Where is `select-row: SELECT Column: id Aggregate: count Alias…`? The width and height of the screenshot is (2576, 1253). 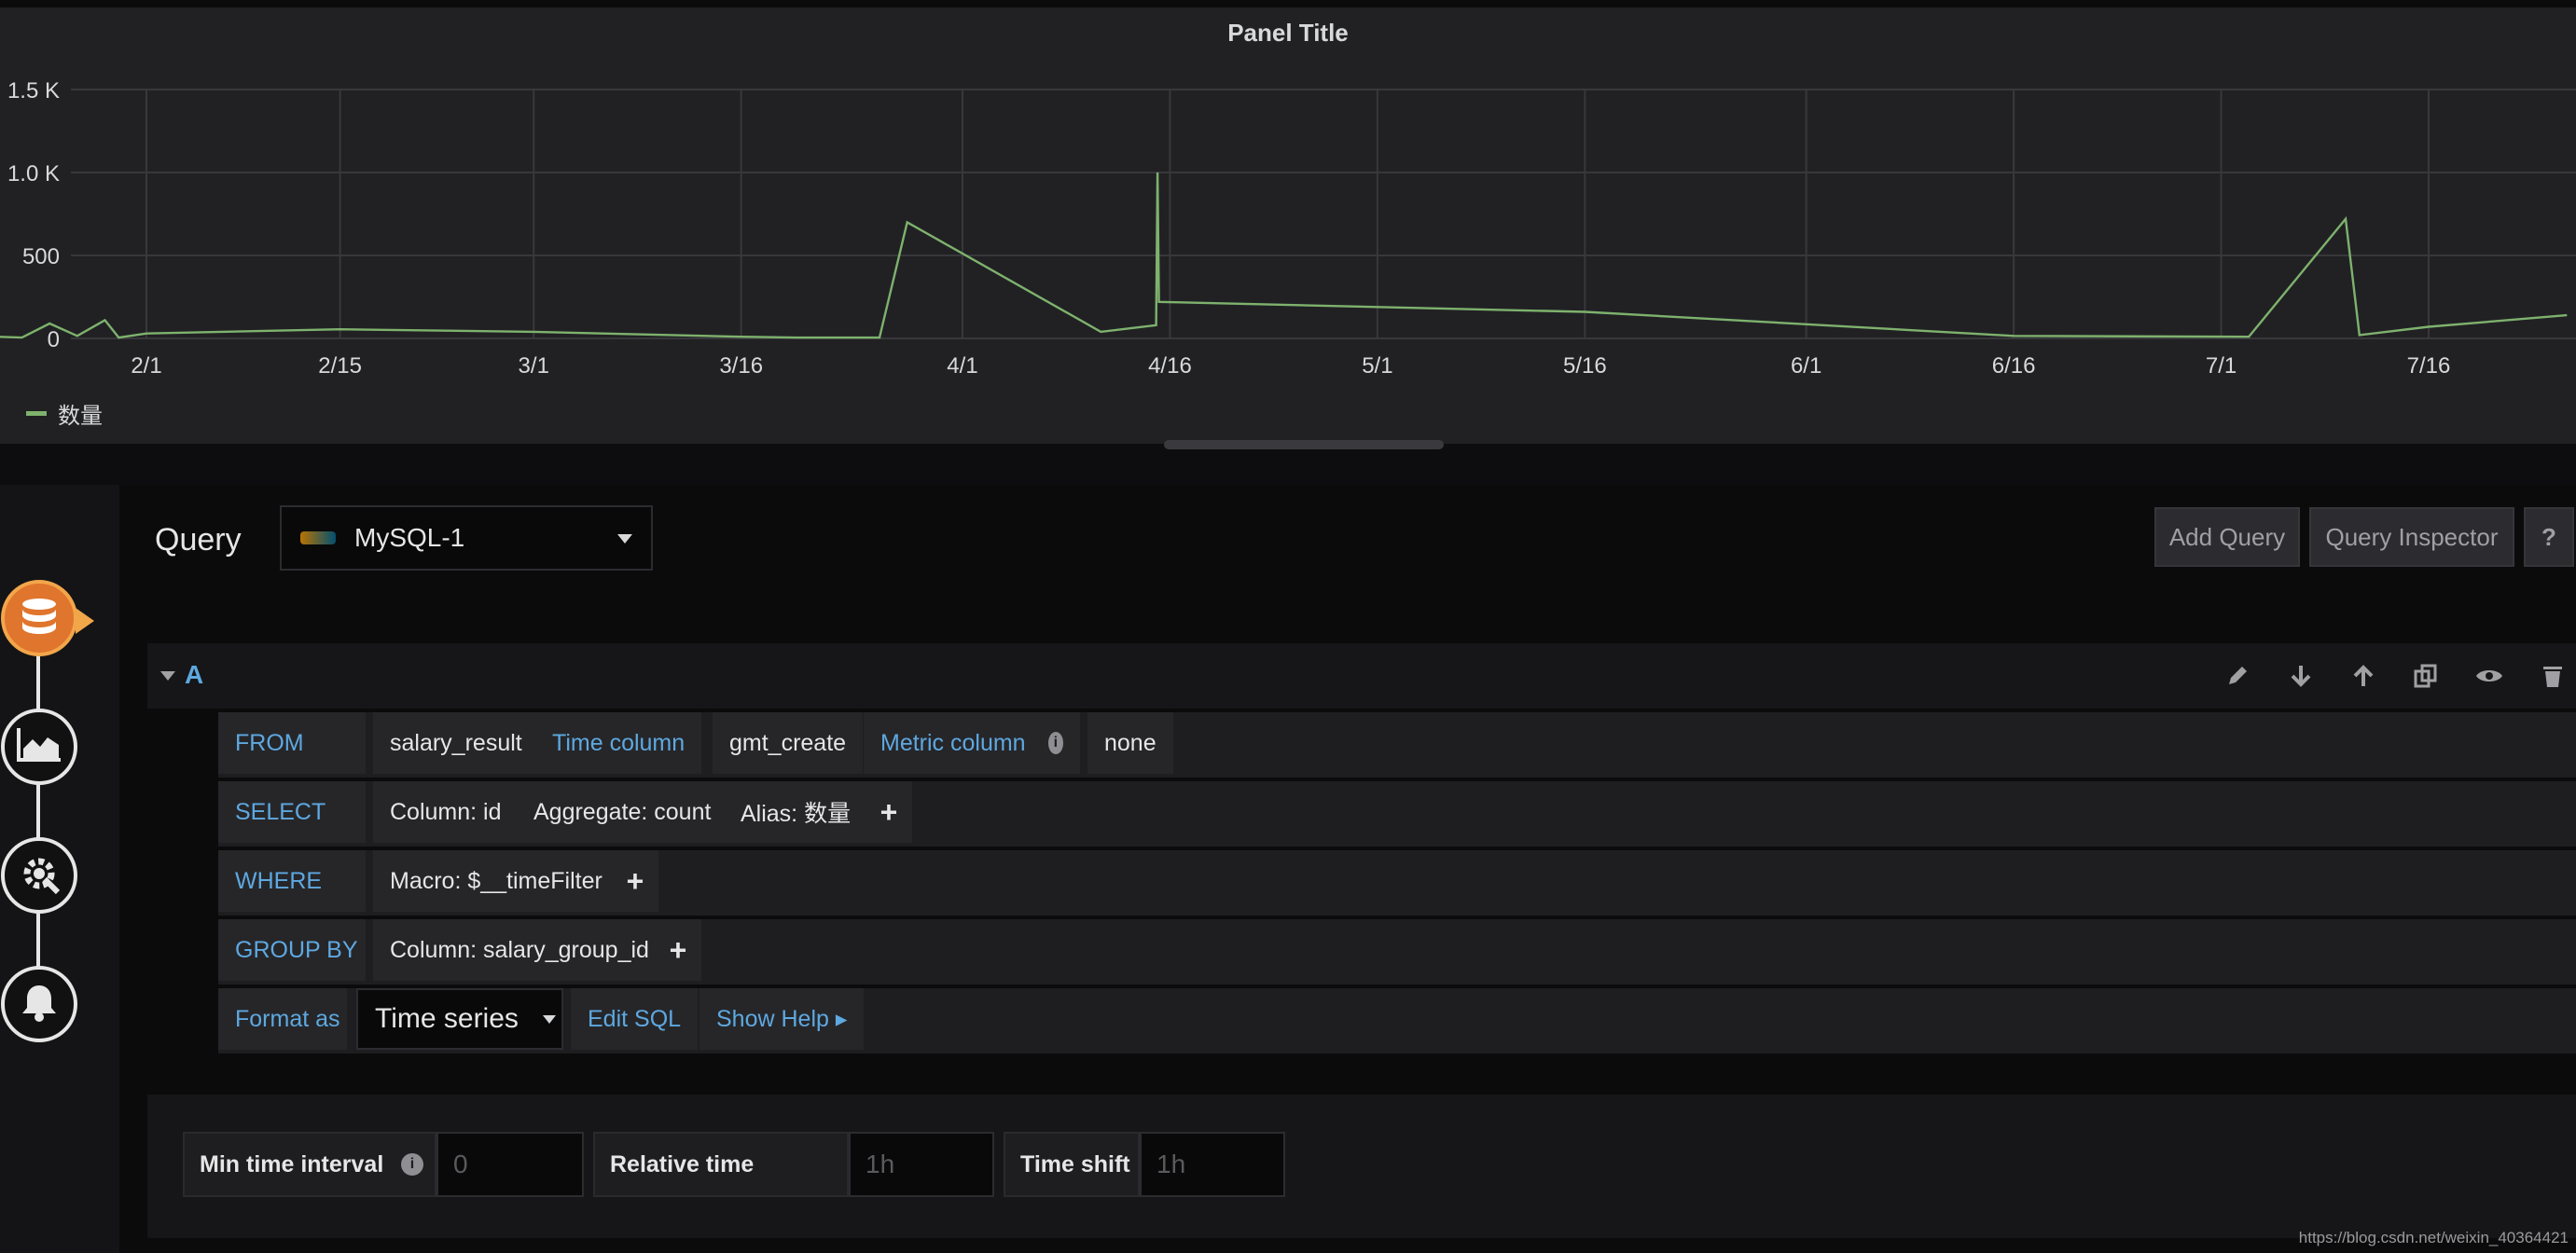 select-row: SELECT Column: id Aggregate: count Alias… is located at coordinates (1397, 814).